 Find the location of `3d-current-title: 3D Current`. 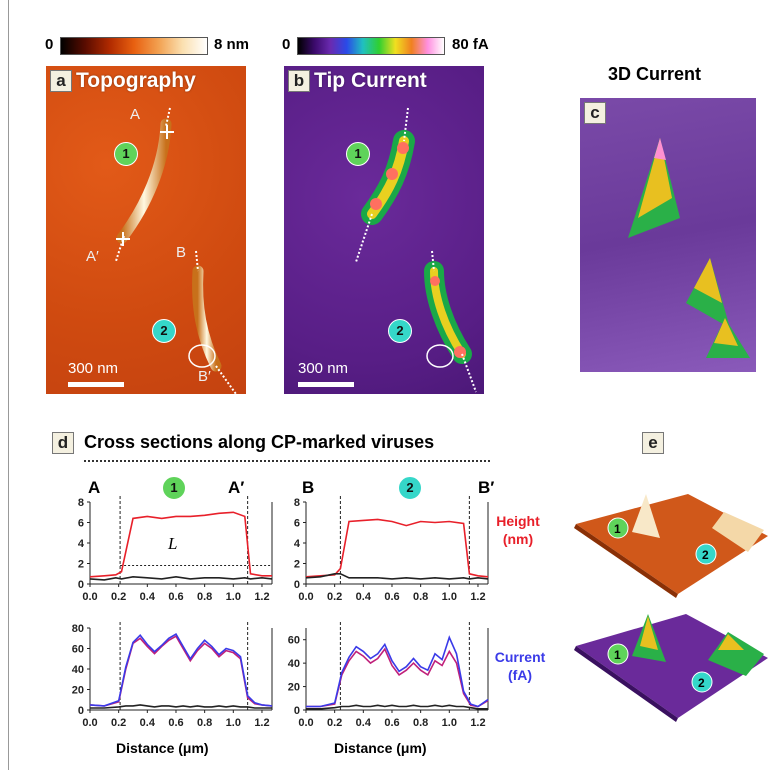

3d-current-title: 3D Current is located at coordinates (655, 74).